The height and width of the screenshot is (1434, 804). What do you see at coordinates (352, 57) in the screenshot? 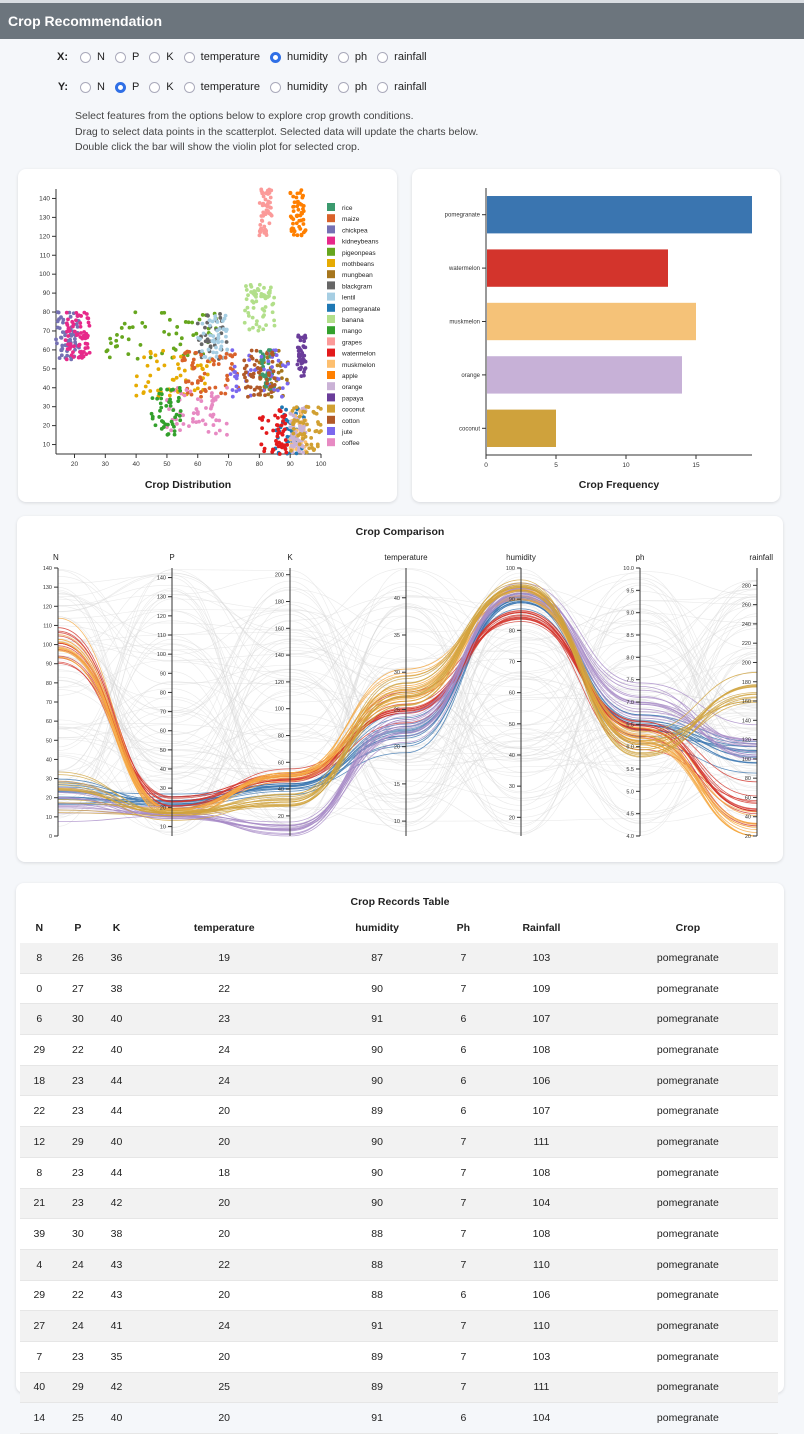
I see `x-option-ph: ph` at bounding box center [352, 57].